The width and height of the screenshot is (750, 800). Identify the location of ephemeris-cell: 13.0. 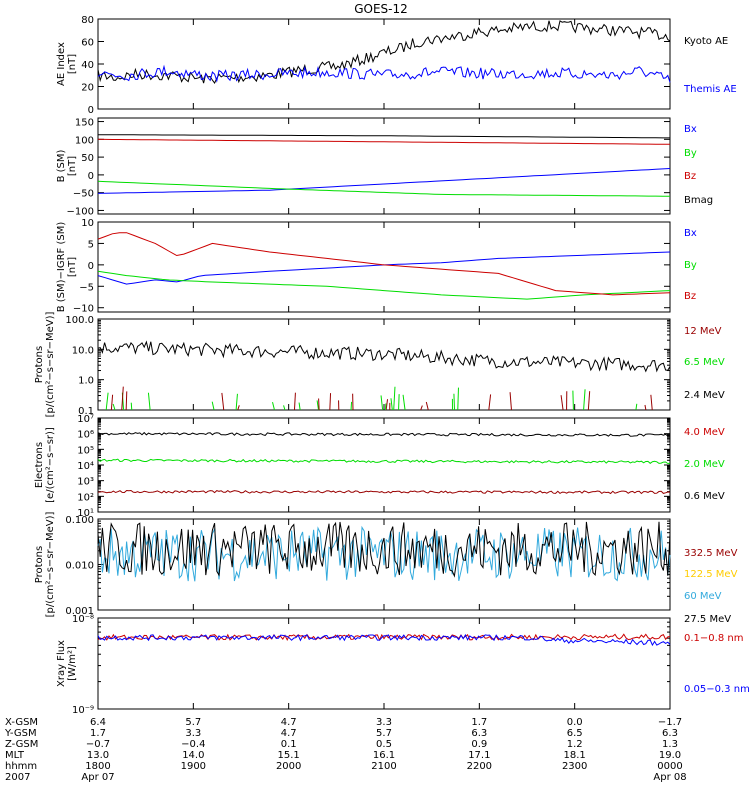
(98, 755).